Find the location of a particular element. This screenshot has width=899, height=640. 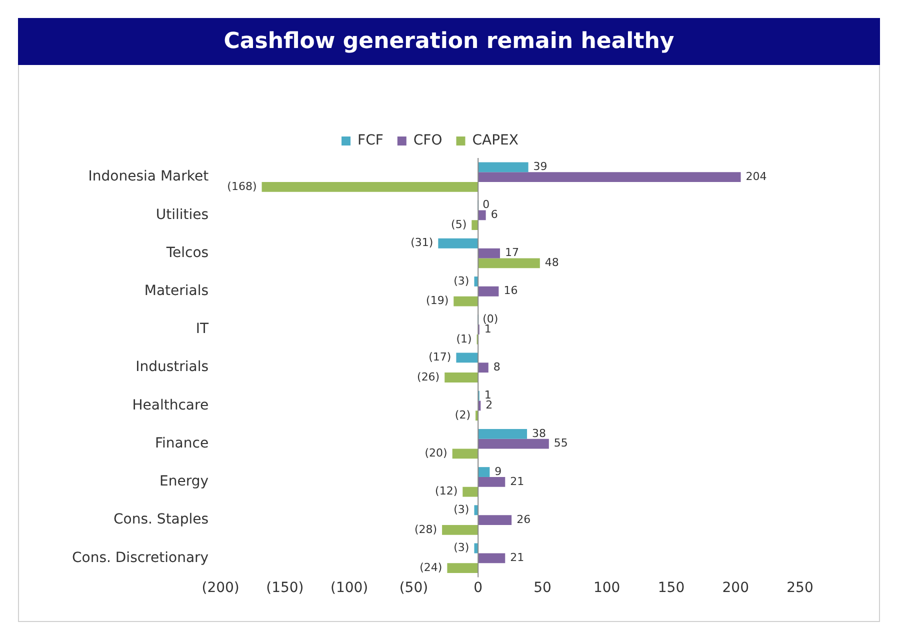

data-label: (28) is located at coordinates (426, 529).